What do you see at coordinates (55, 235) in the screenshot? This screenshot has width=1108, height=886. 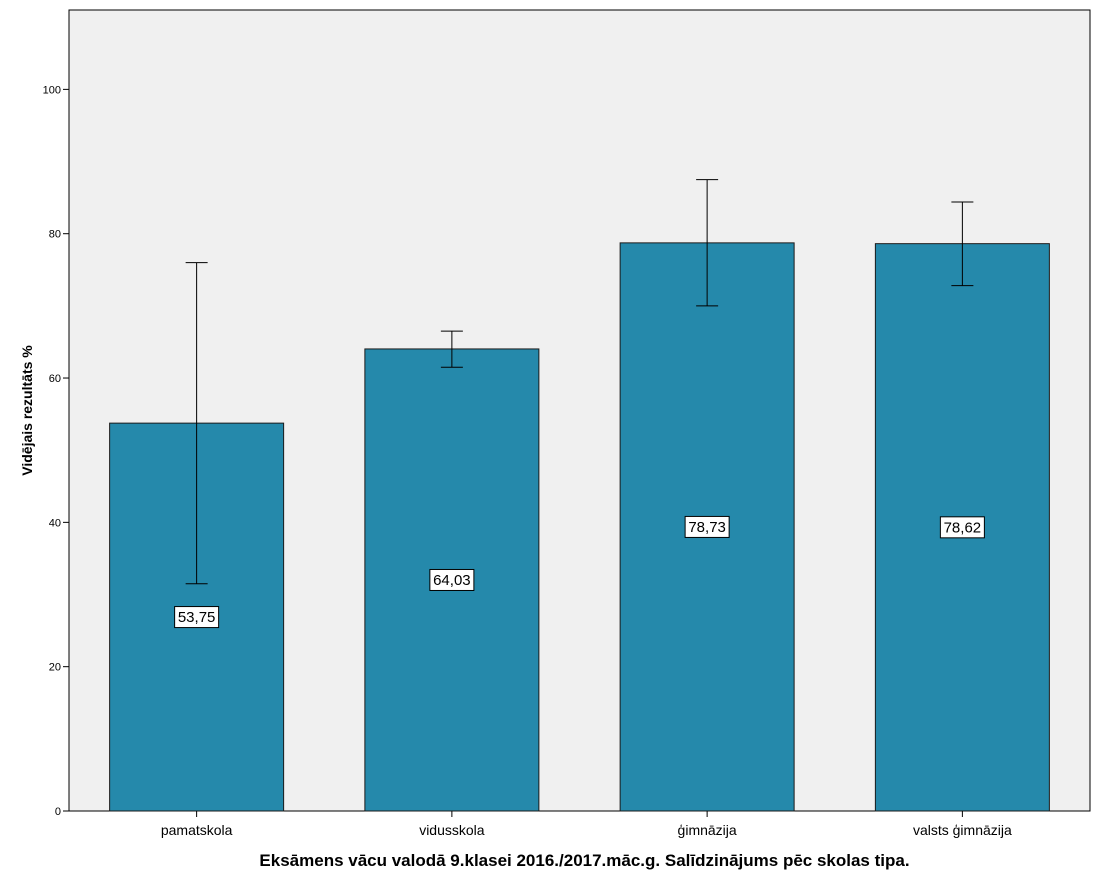 I see `y-tick-label: 80` at bounding box center [55, 235].